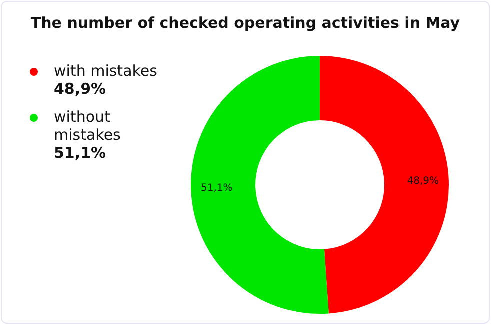 The image size is (491, 325). I want to click on legend-label: without mistakes, so click(88, 126).